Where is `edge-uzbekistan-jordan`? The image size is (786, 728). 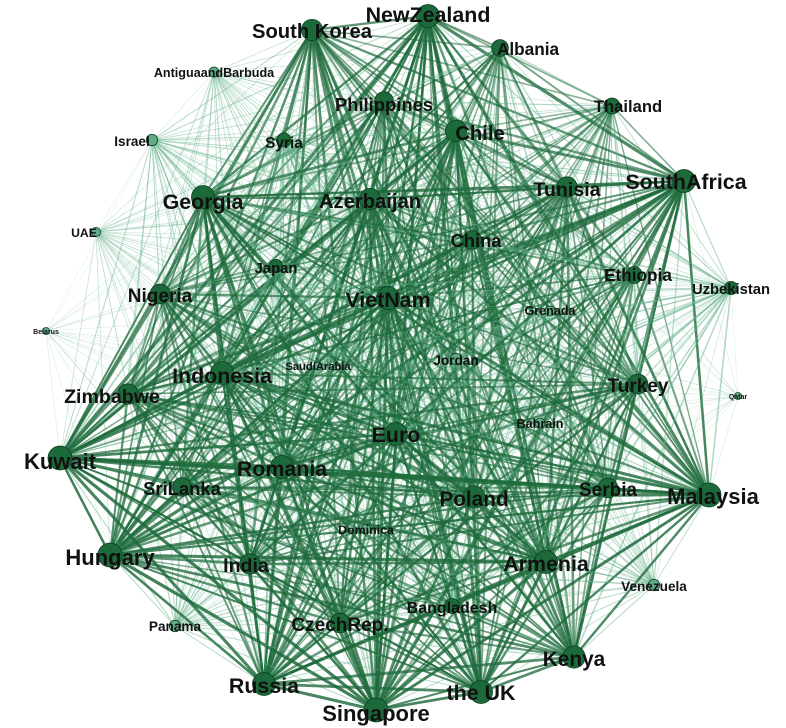 edge-uzbekistan-jordan is located at coordinates (593, 323).